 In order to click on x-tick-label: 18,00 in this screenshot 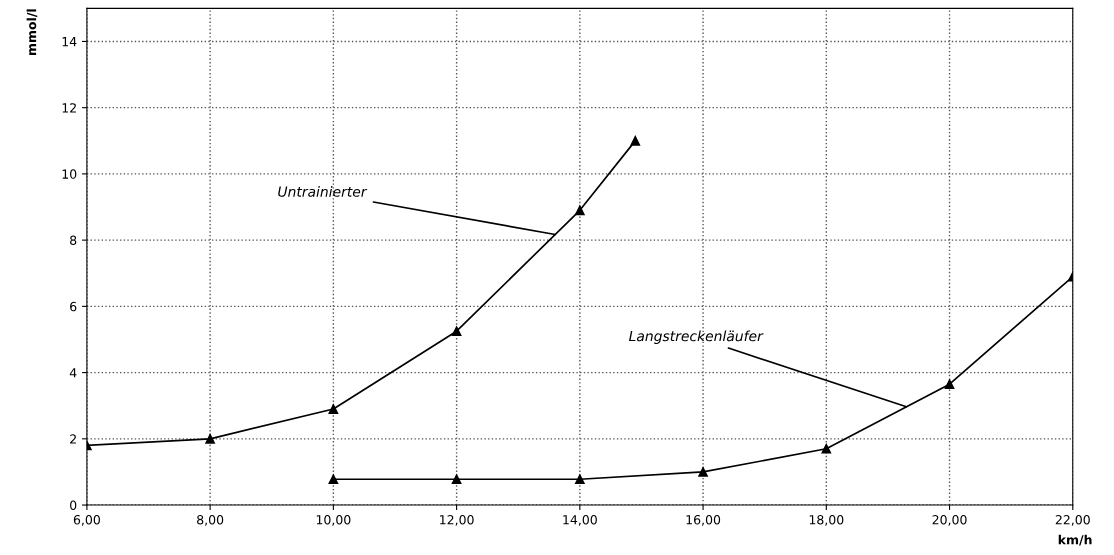, I will do `click(826, 520)`.